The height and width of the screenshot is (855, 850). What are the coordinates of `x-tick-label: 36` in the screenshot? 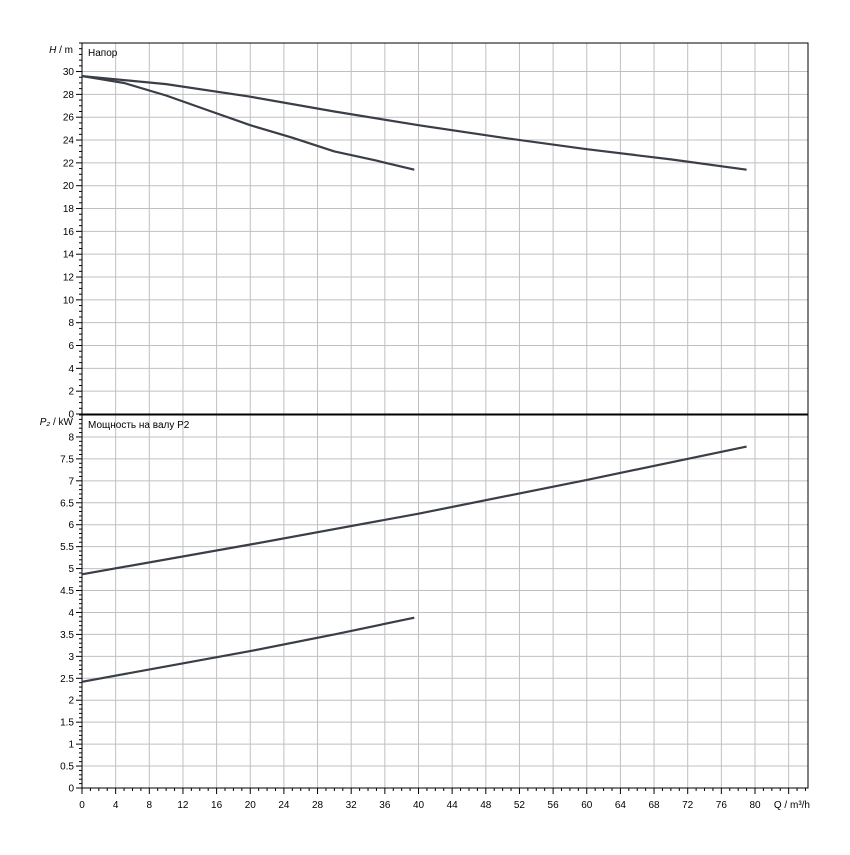 It's located at (385, 805).